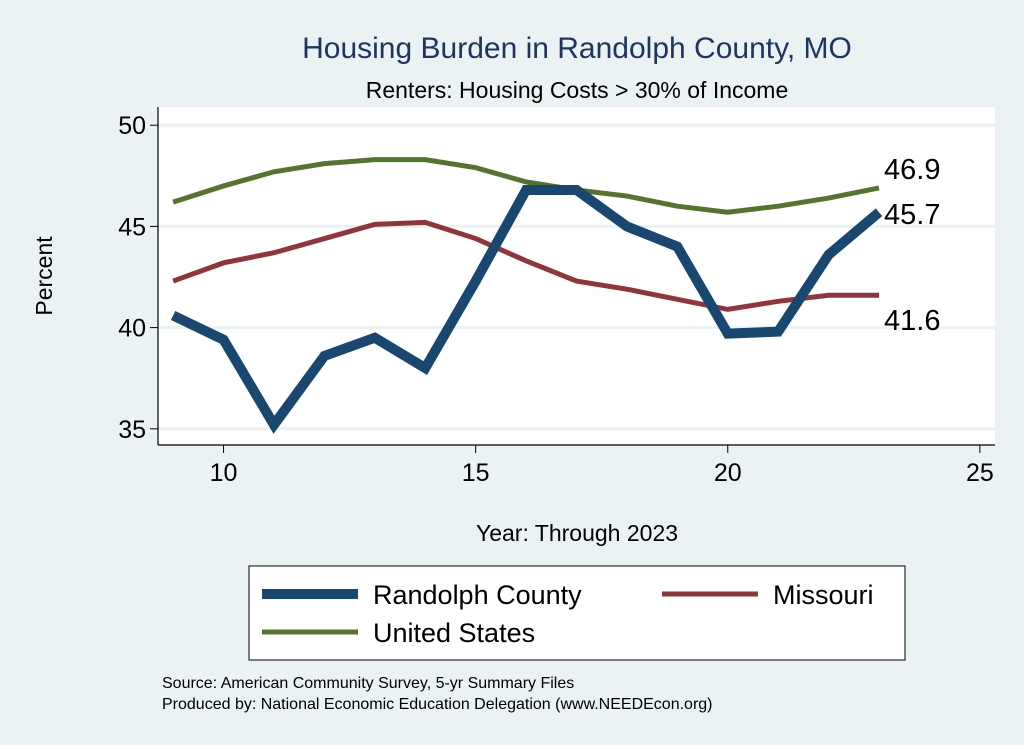  What do you see at coordinates (132, 126) in the screenshot?
I see `y-tick-label: 50` at bounding box center [132, 126].